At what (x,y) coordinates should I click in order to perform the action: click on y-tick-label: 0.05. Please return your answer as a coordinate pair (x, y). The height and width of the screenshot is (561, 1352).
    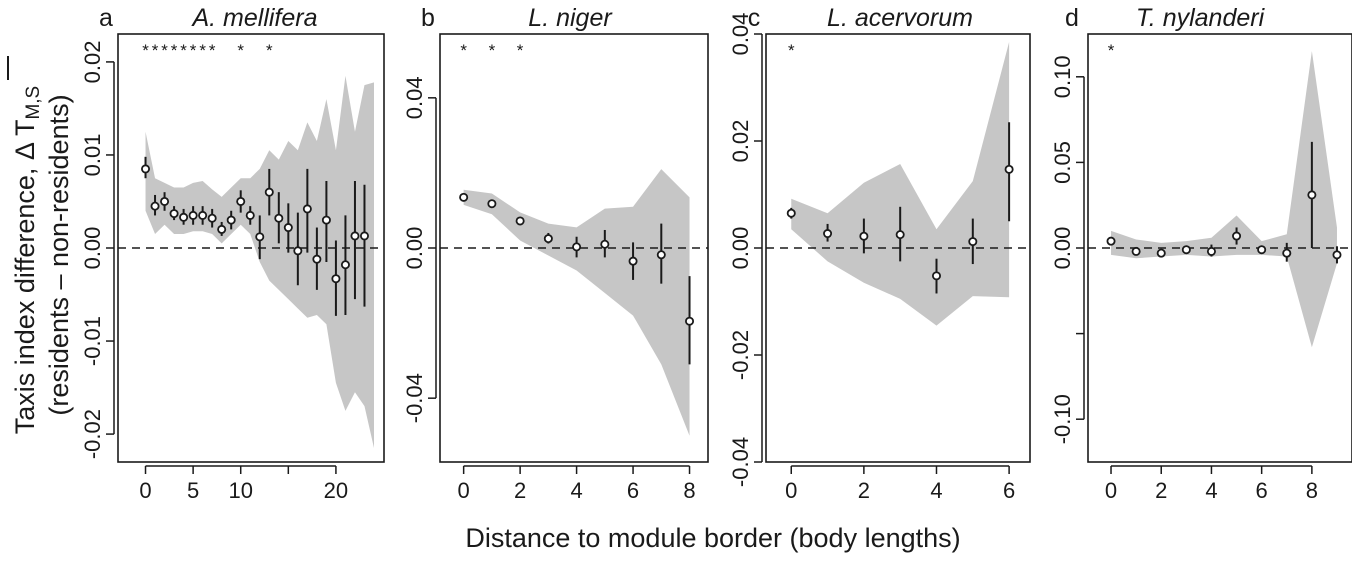
    Looking at the image, I should click on (1062, 162).